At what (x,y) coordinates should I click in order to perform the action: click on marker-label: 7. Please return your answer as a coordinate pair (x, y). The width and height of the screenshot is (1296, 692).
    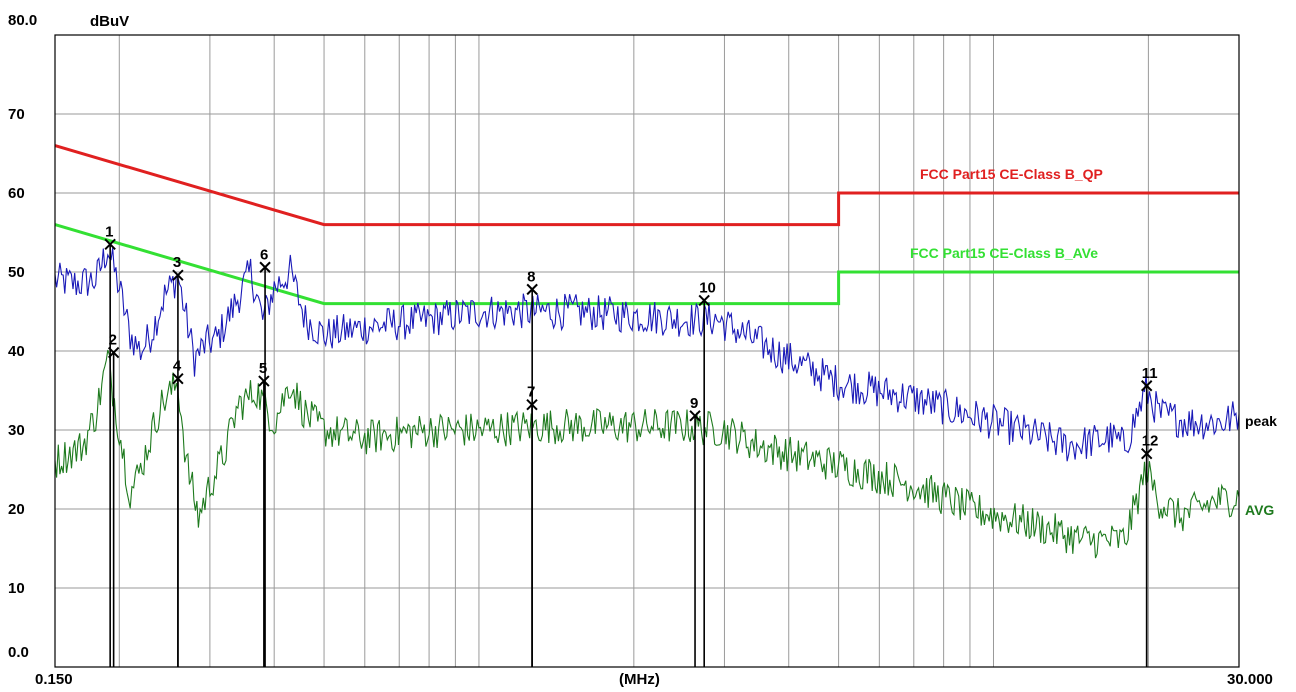
    Looking at the image, I should click on (531, 392).